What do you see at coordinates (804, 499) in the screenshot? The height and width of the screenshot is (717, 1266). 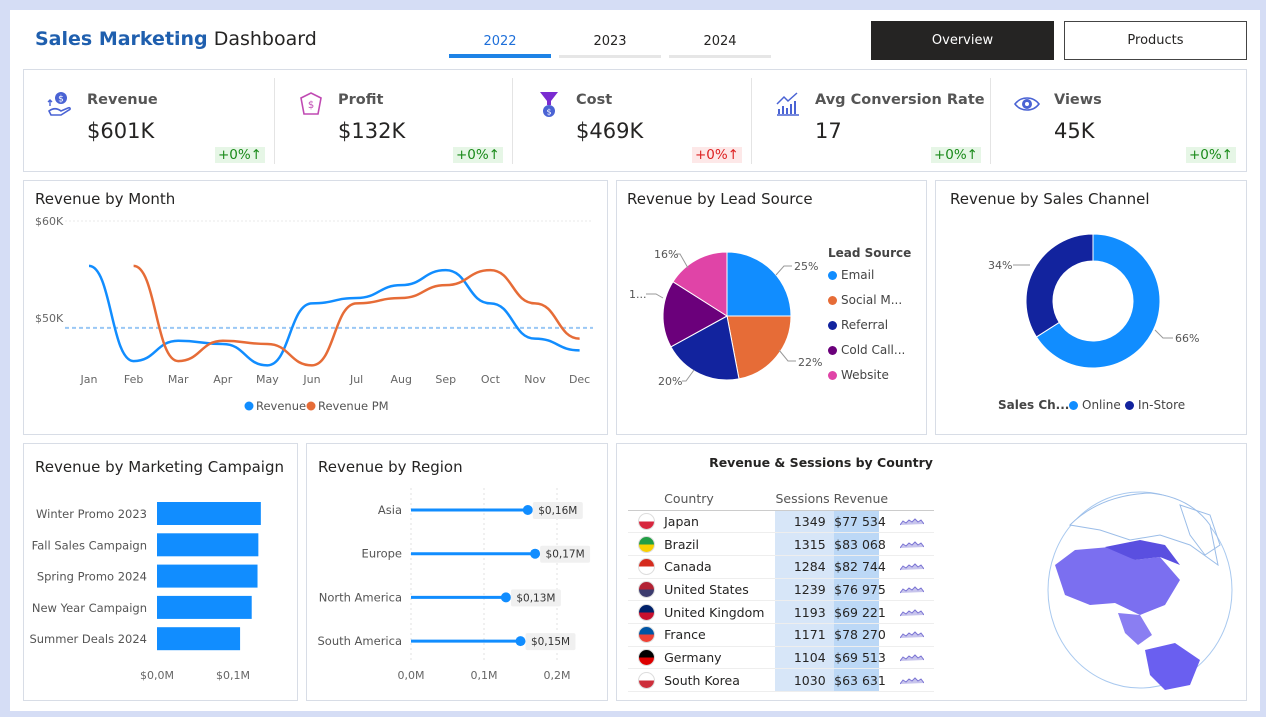 I see `header-sessions: Sessions` at bounding box center [804, 499].